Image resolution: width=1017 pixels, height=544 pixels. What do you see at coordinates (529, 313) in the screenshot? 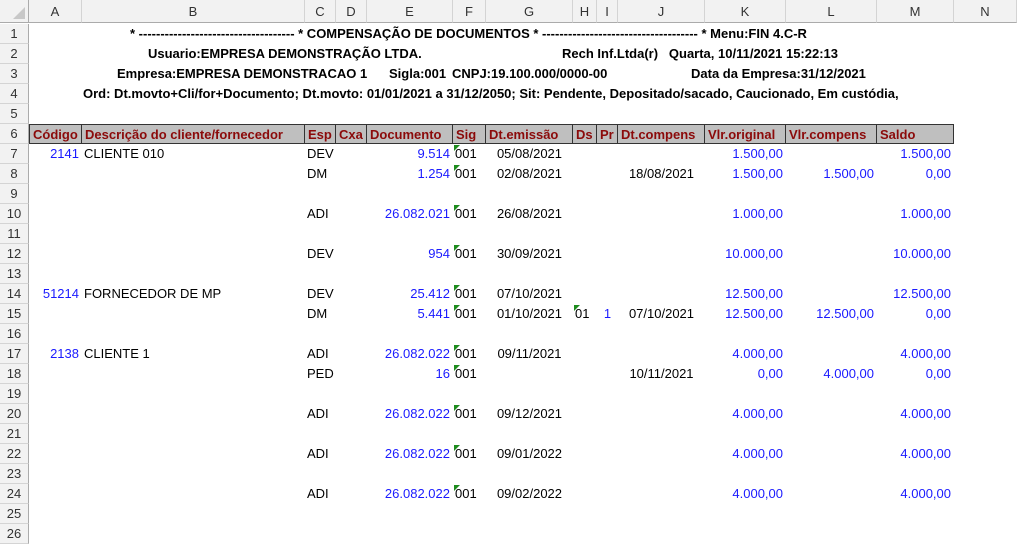
I see `cell-dt-emissao: 01/10/2021` at bounding box center [529, 313].